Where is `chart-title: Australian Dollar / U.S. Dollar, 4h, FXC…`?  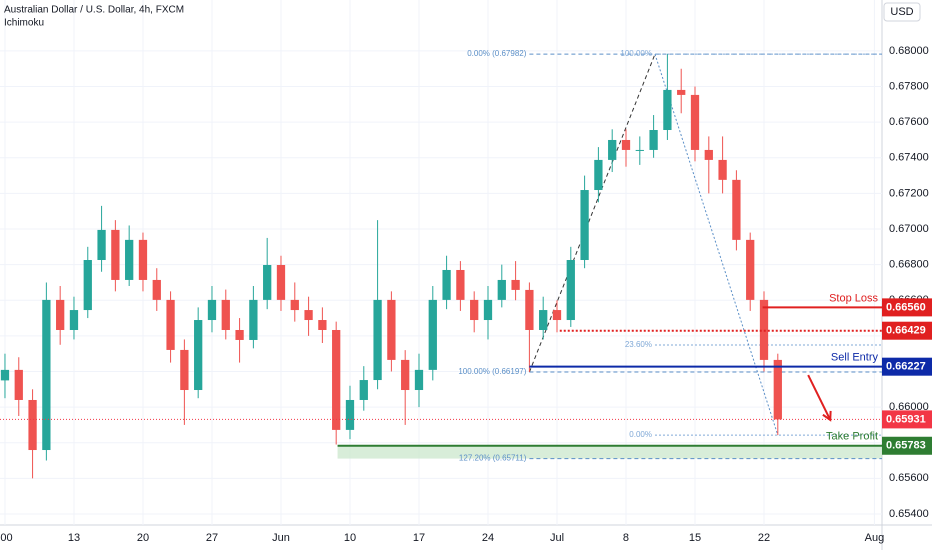 chart-title: Australian Dollar / U.S. Dollar, 4h, FXC… is located at coordinates (94, 10).